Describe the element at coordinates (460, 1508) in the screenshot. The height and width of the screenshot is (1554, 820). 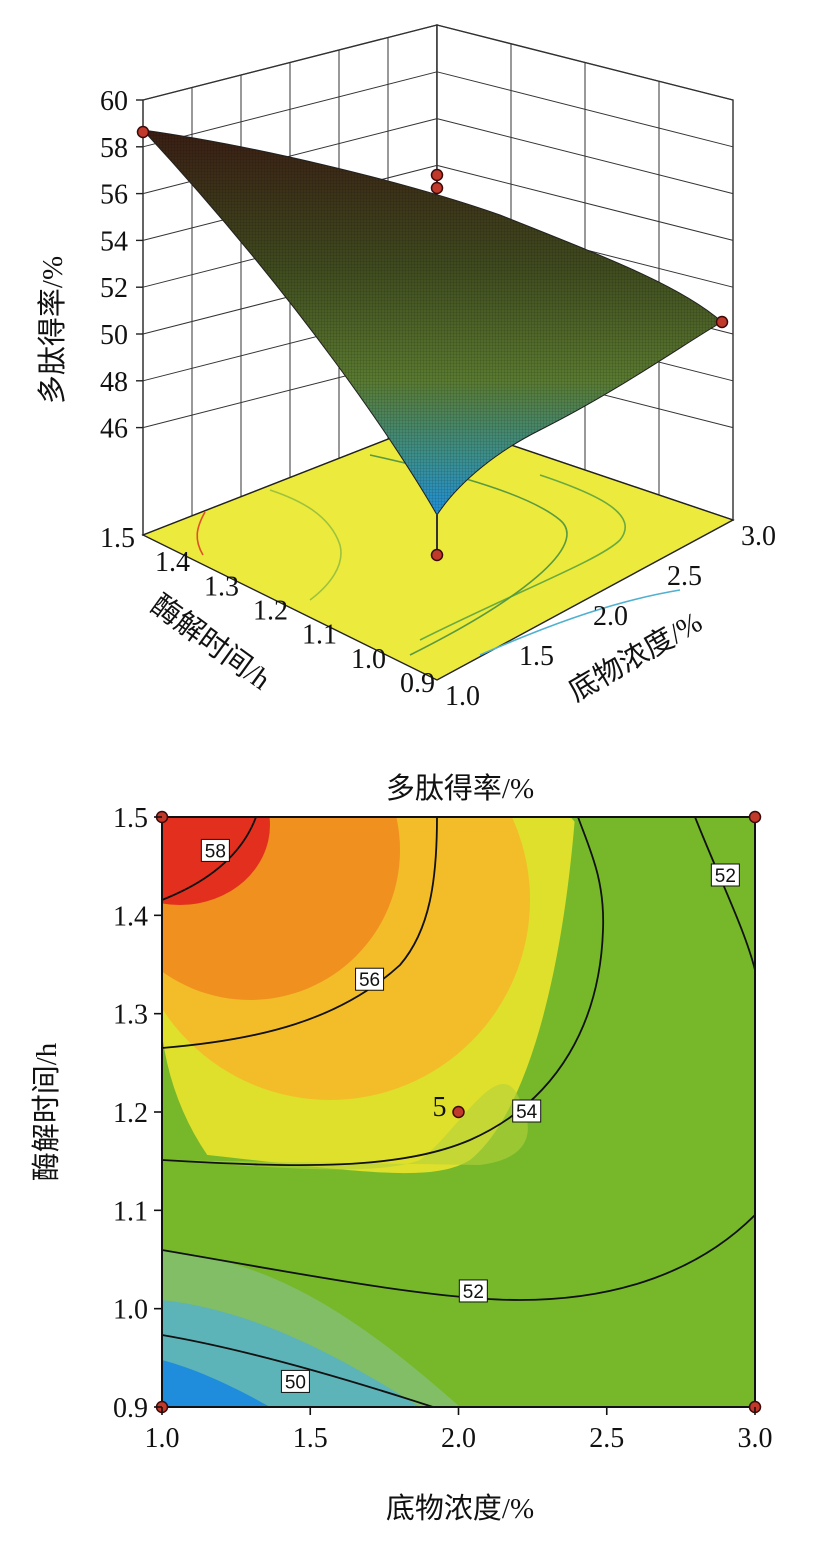
I see `x-axis-label: 底物浓度/%` at that location.